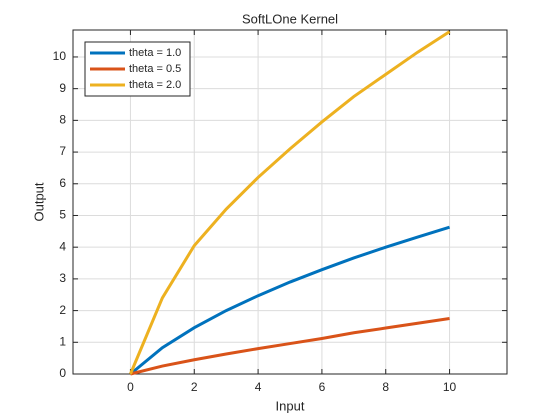  I want to click on legend: theta = 1.0 theta = 0.5 theta = 2.0, so click(137, 69).